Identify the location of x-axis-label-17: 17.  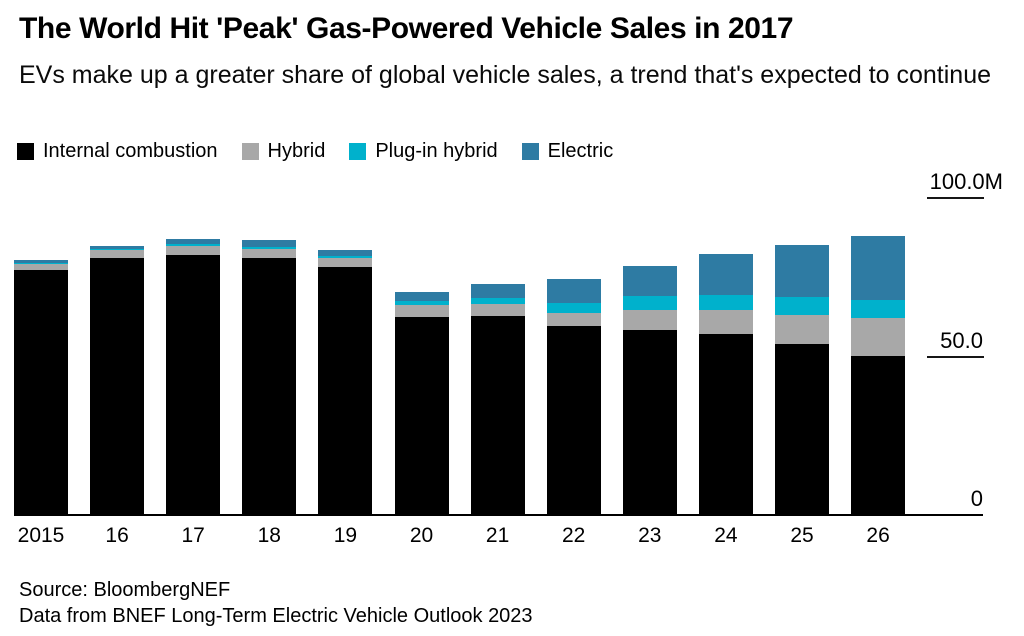
(193, 535).